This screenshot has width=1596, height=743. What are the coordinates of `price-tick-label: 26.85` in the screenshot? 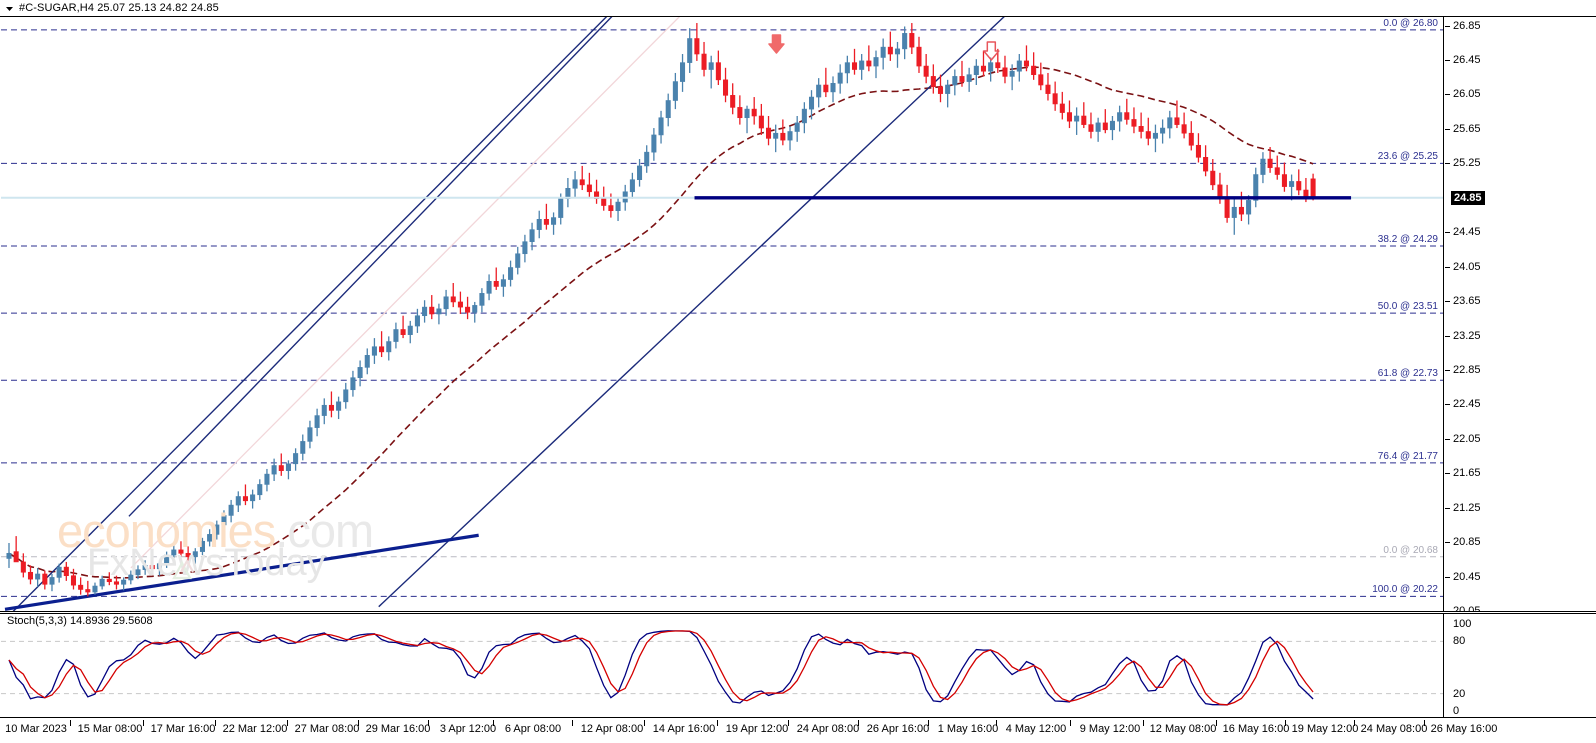 It's located at (1467, 25).